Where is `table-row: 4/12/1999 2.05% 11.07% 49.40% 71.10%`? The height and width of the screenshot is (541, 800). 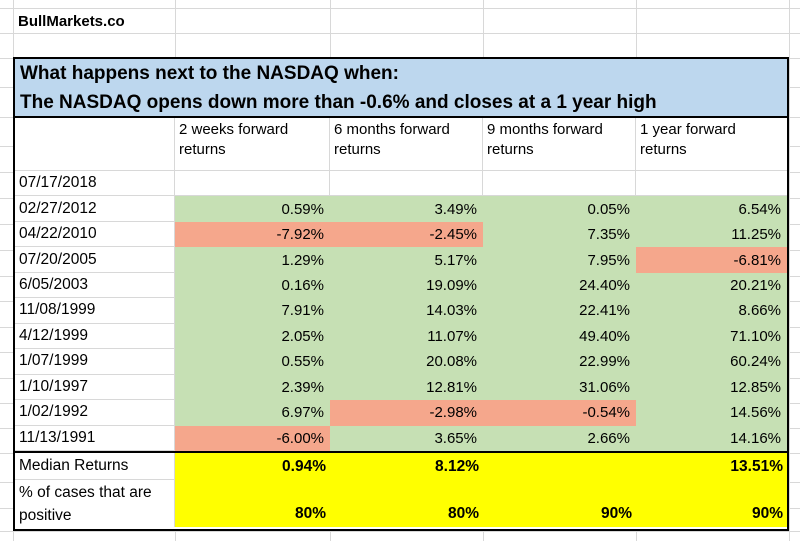 table-row: 4/12/1999 2.05% 11.07% 49.40% 71.10% is located at coordinates (401, 336).